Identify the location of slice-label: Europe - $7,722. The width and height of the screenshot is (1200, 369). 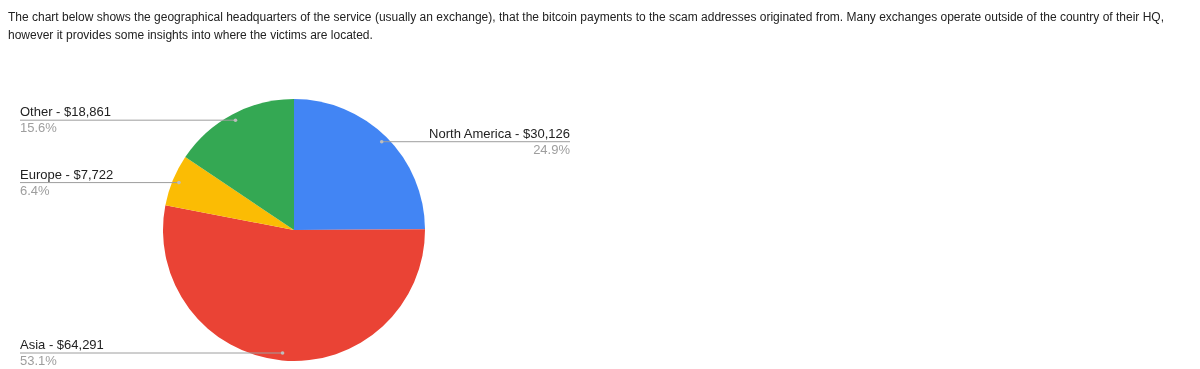
(67, 174).